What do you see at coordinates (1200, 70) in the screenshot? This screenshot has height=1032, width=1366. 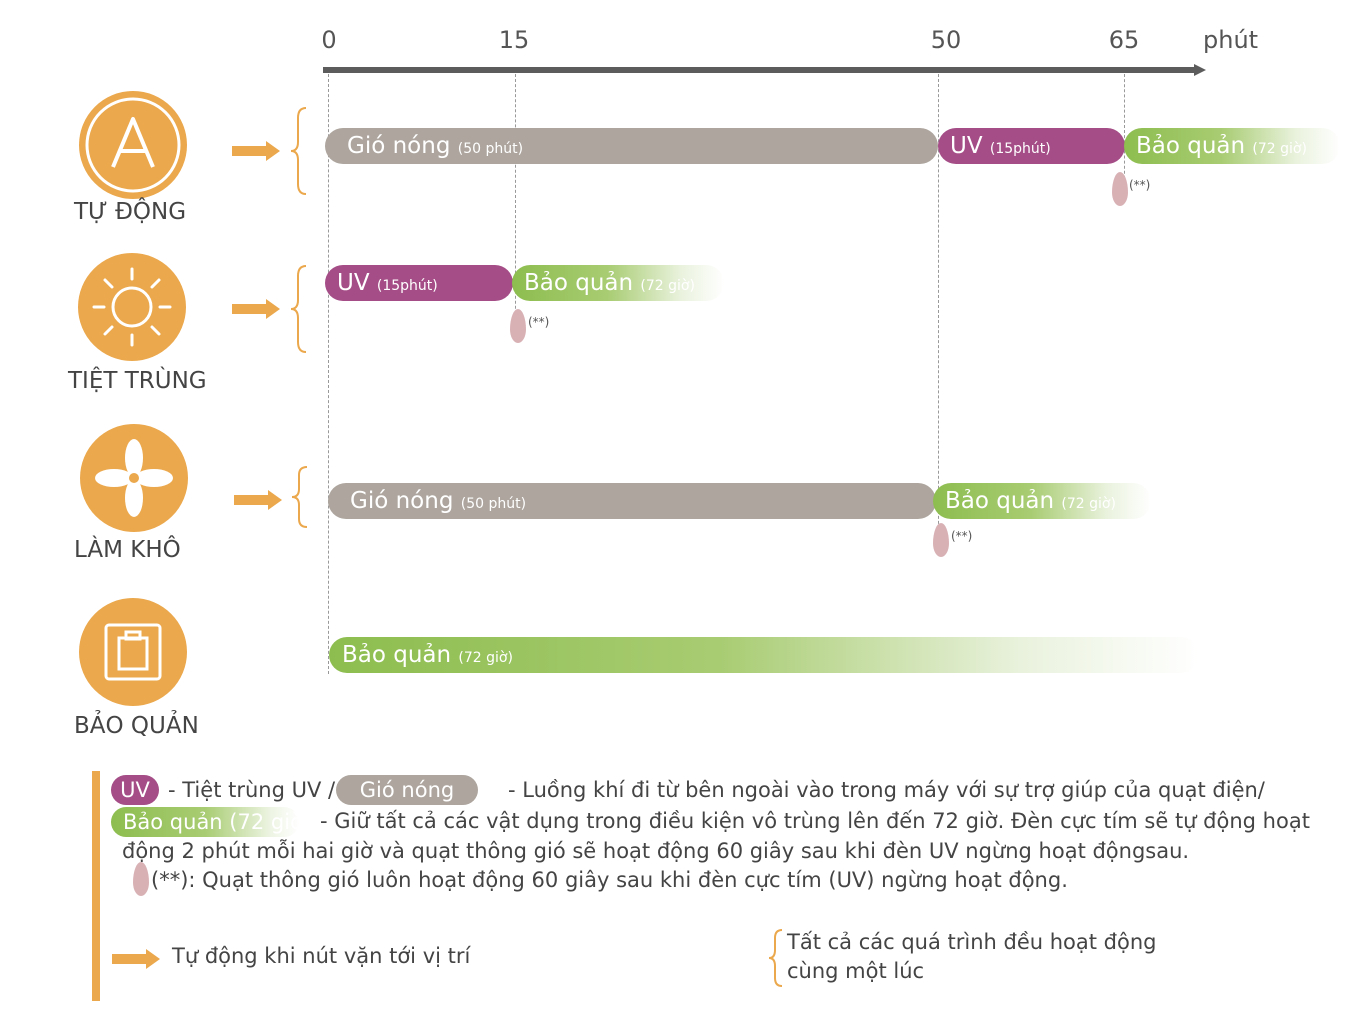 I see `axis-arrowhead-icon` at bounding box center [1200, 70].